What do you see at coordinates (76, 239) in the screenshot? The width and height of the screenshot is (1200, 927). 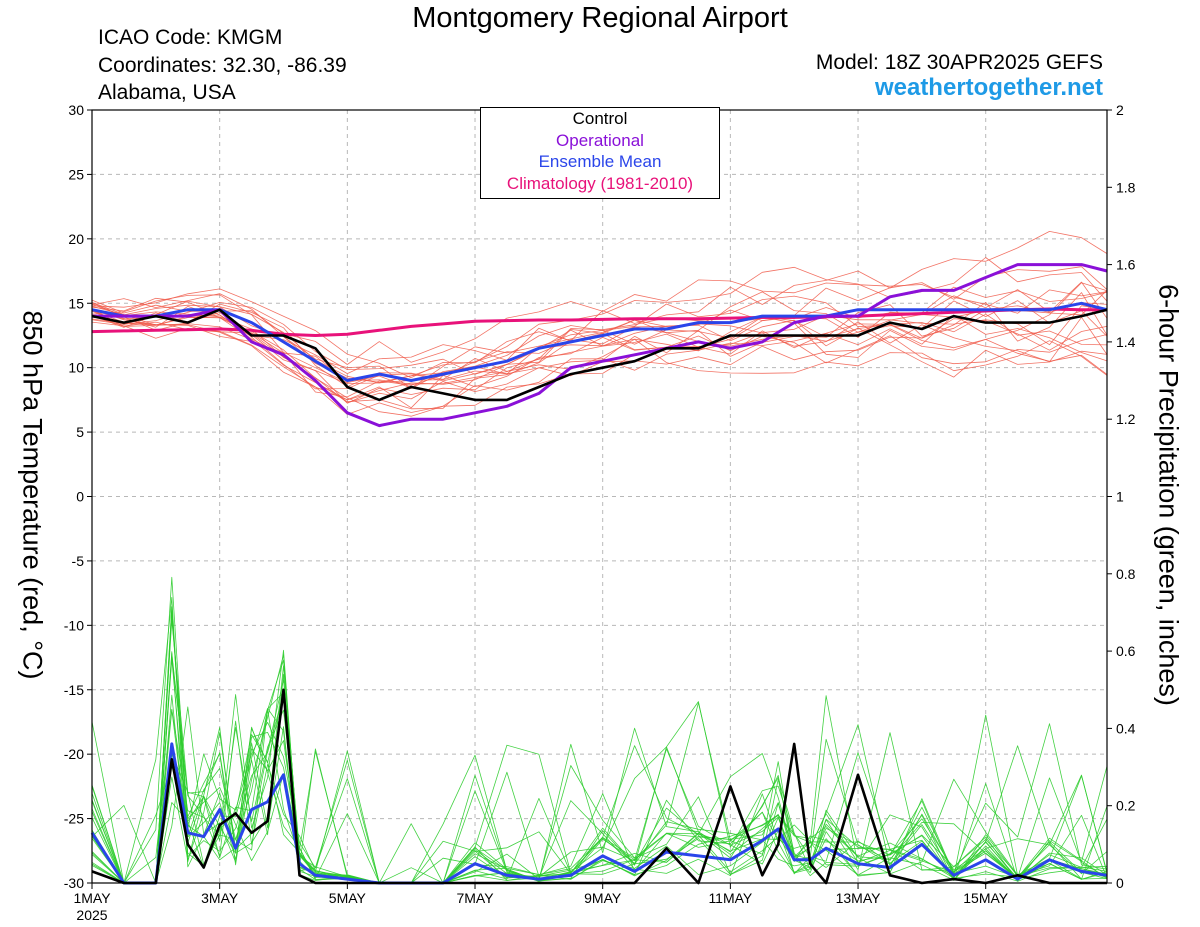 I see `y-tick-label-left: 20` at bounding box center [76, 239].